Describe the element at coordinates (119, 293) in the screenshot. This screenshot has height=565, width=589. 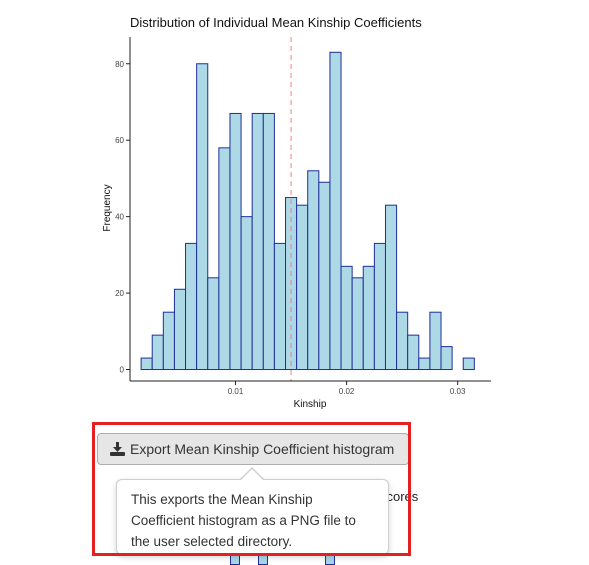
I see `y-tick-label: 20` at that location.